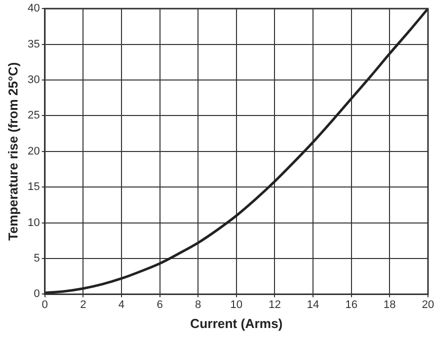 The width and height of the screenshot is (438, 340). What do you see at coordinates (159, 304) in the screenshot?
I see `x-tick-label: 6` at bounding box center [159, 304].